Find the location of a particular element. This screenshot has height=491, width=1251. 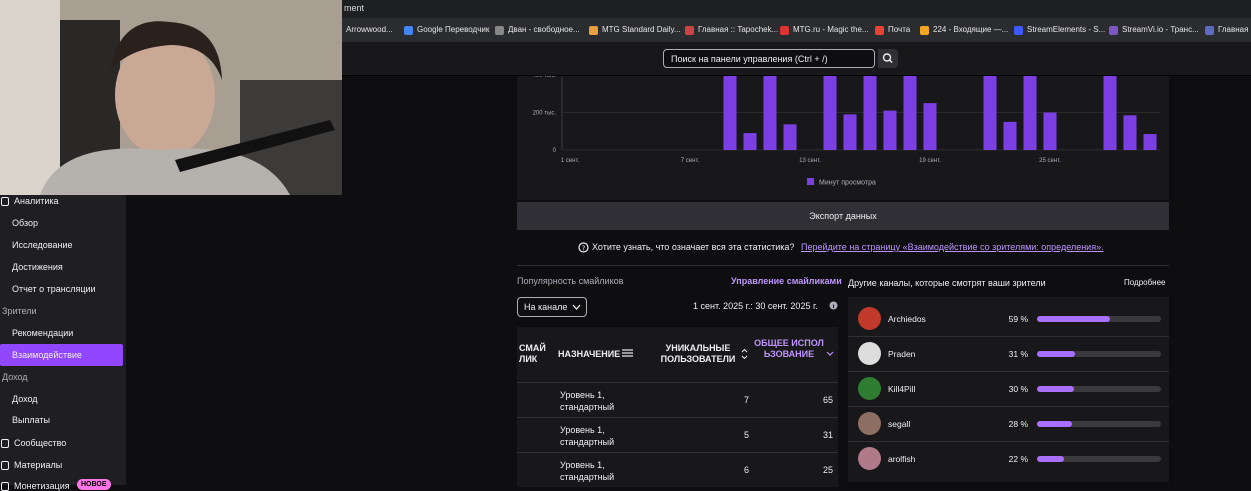

channel-name: arolfish is located at coordinates (902, 459).